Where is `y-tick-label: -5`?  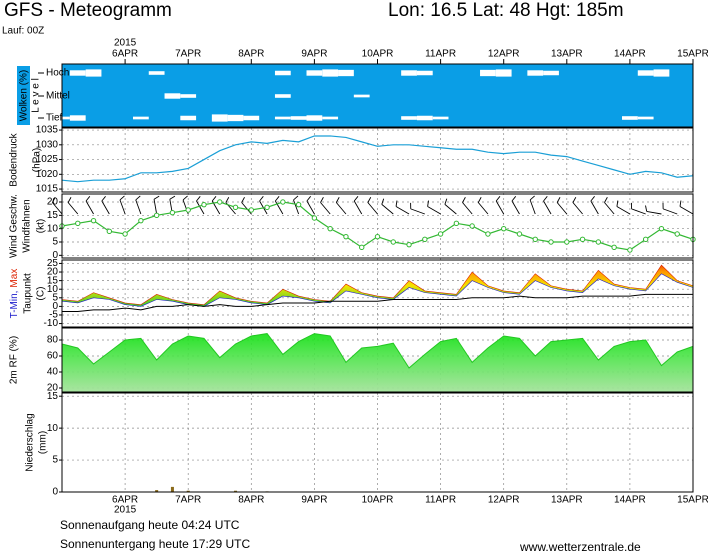
y-tick-label: -5 is located at coordinates (53, 315).